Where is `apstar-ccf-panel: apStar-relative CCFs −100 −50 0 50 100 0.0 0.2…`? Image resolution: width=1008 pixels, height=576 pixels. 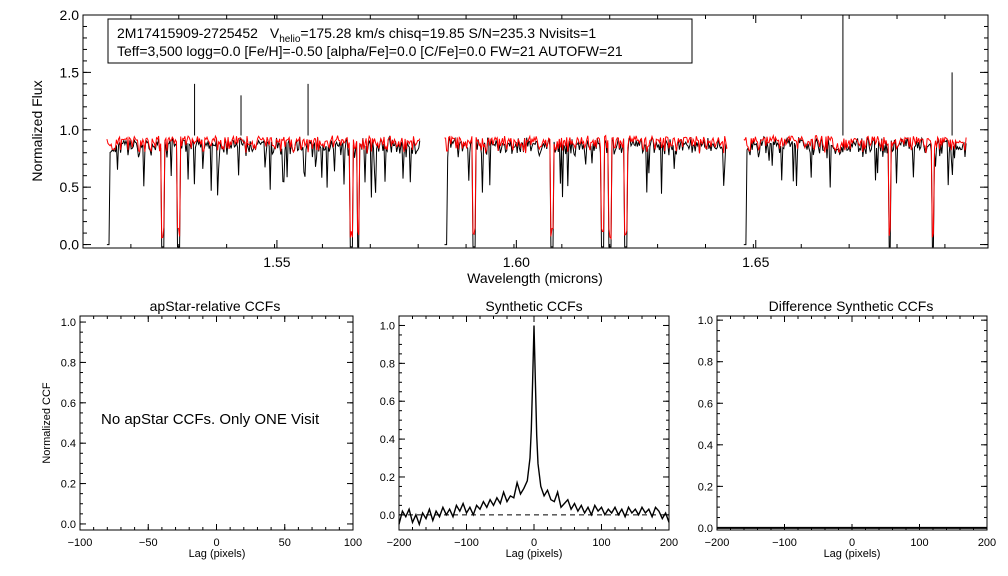 apstar-ccf-panel: apStar-relative CCFs −100 −50 0 50 100 0.0 0.2… is located at coordinates (201, 429).